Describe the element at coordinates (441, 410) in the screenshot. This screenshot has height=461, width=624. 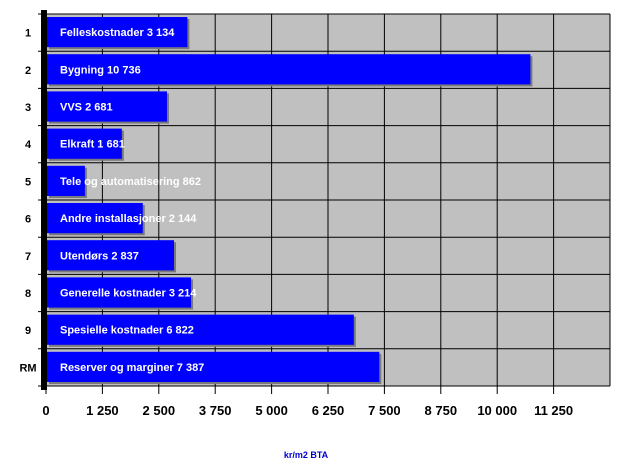
I see `x-tick-label: 8 750` at that location.